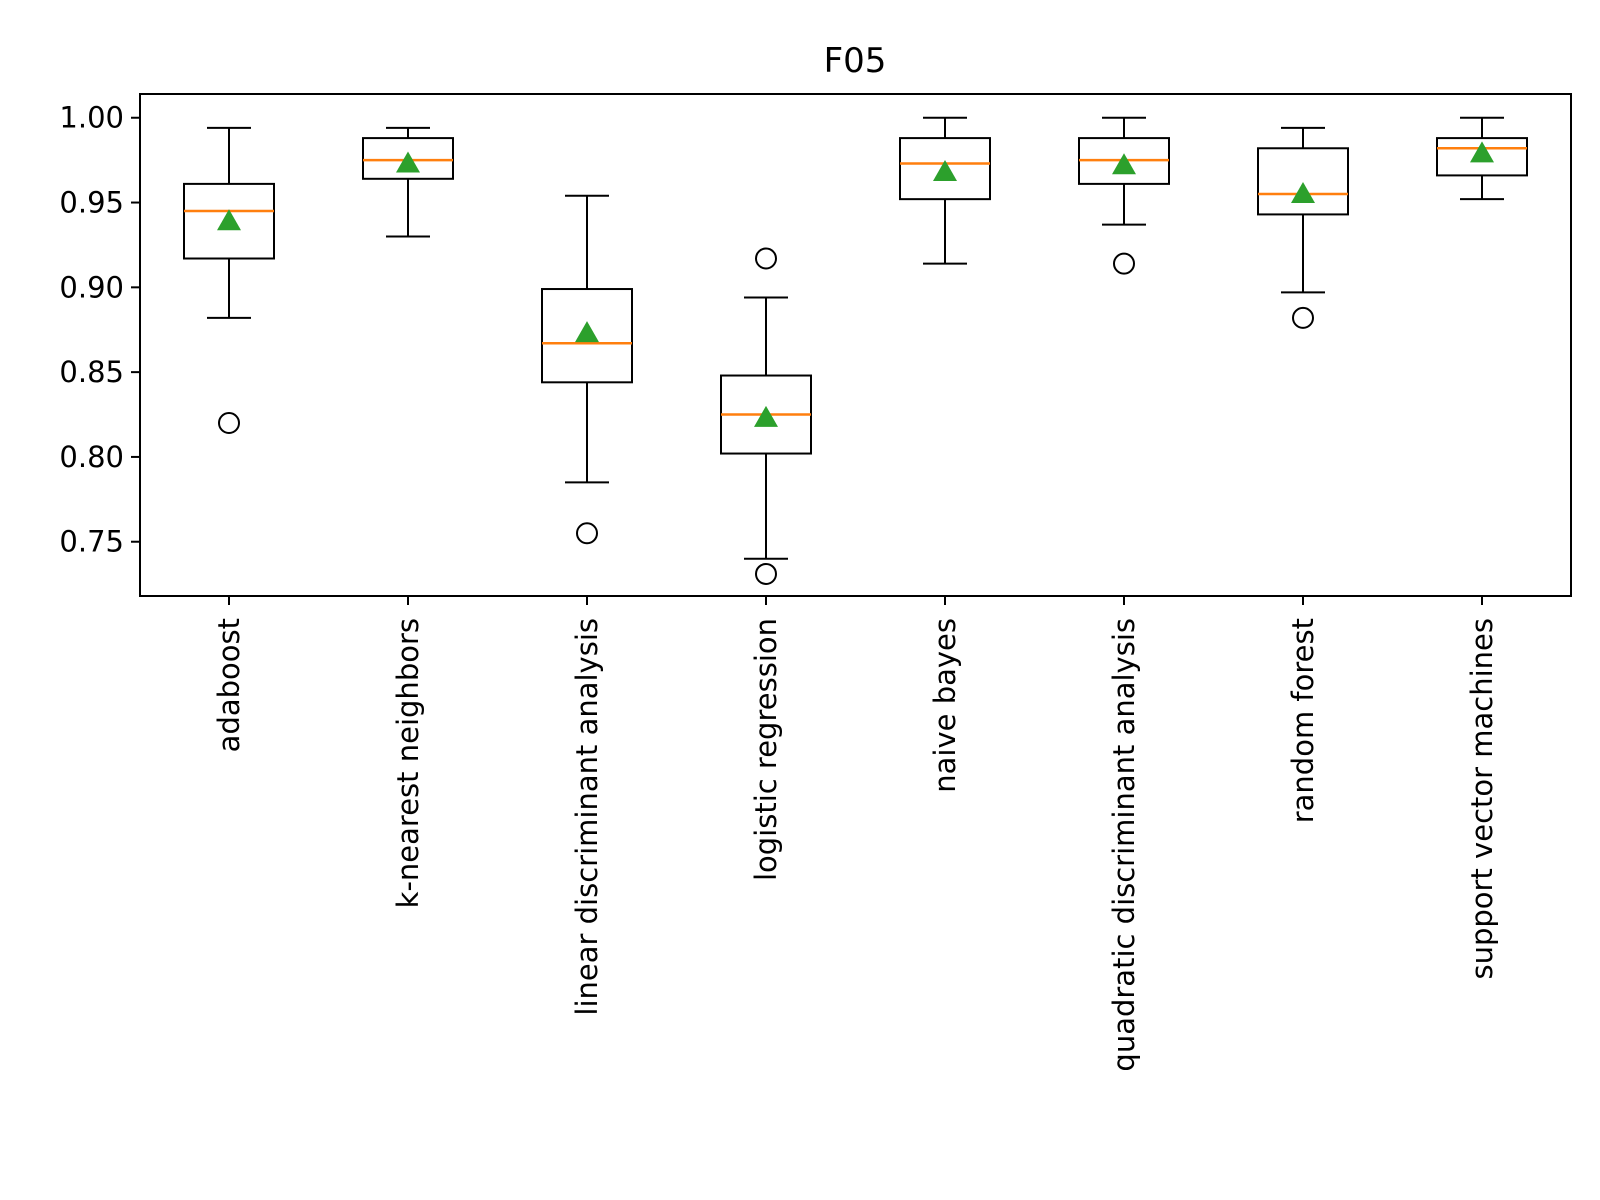  Describe the element at coordinates (91, 542) in the screenshot. I see `y-tick-label: 0.75` at that location.